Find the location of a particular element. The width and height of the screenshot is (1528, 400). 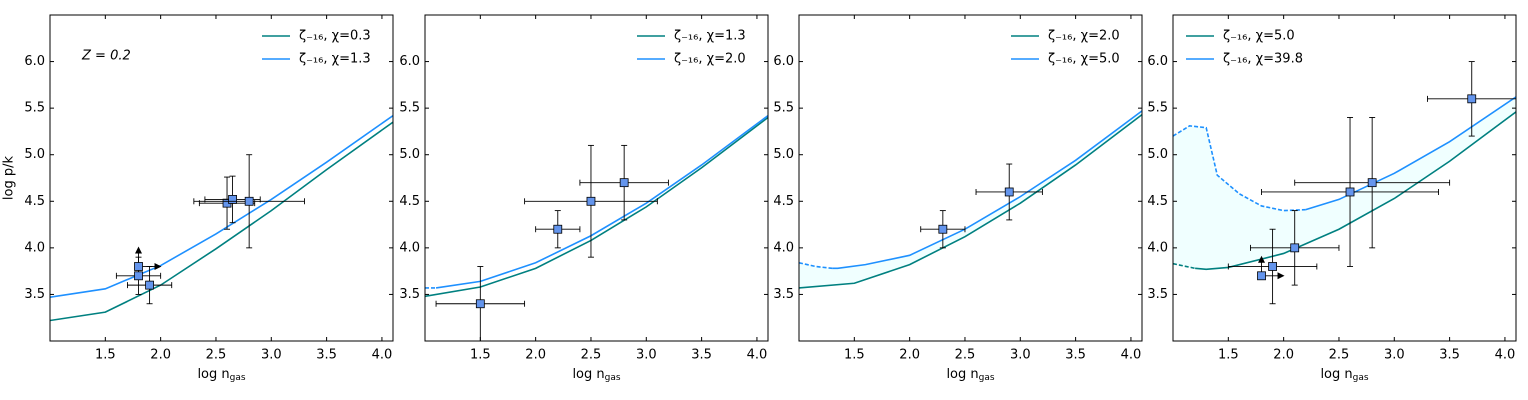

legend-label: ζ₋₁₆, χ=0.3 is located at coordinates (335, 36).